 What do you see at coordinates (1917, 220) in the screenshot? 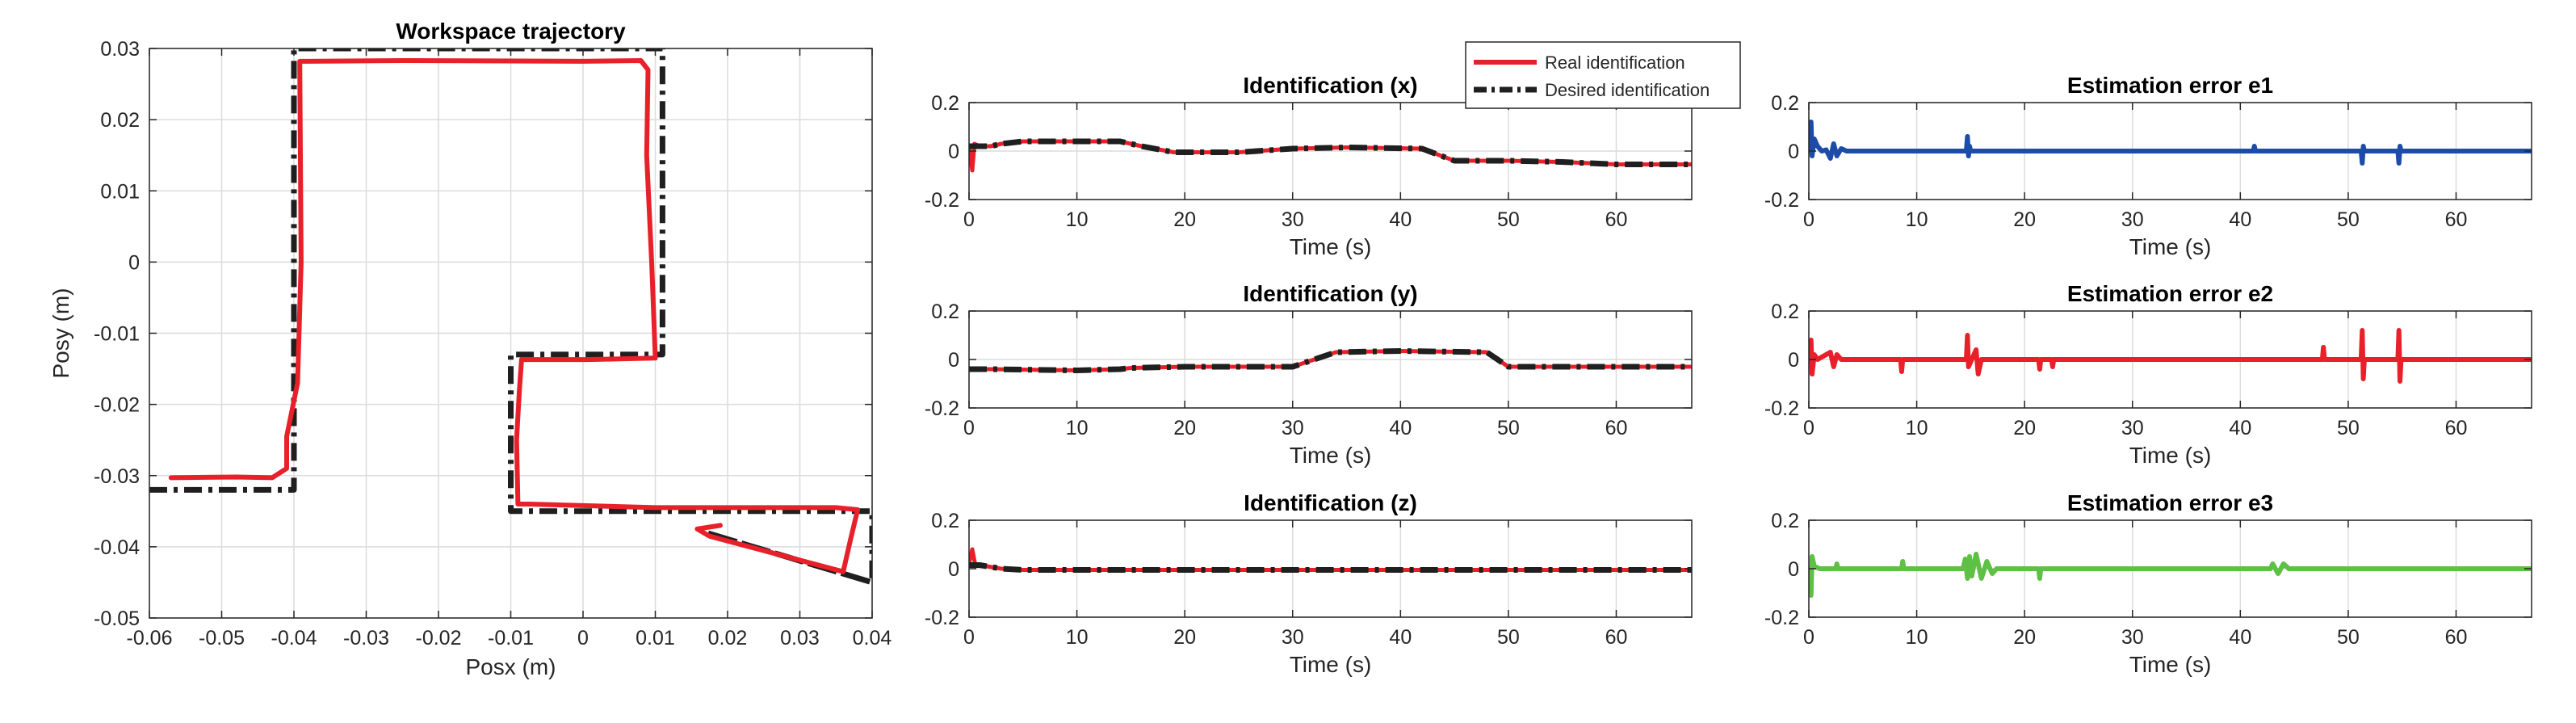
I see `err-e1-xtick-label-1: 10` at bounding box center [1917, 220].